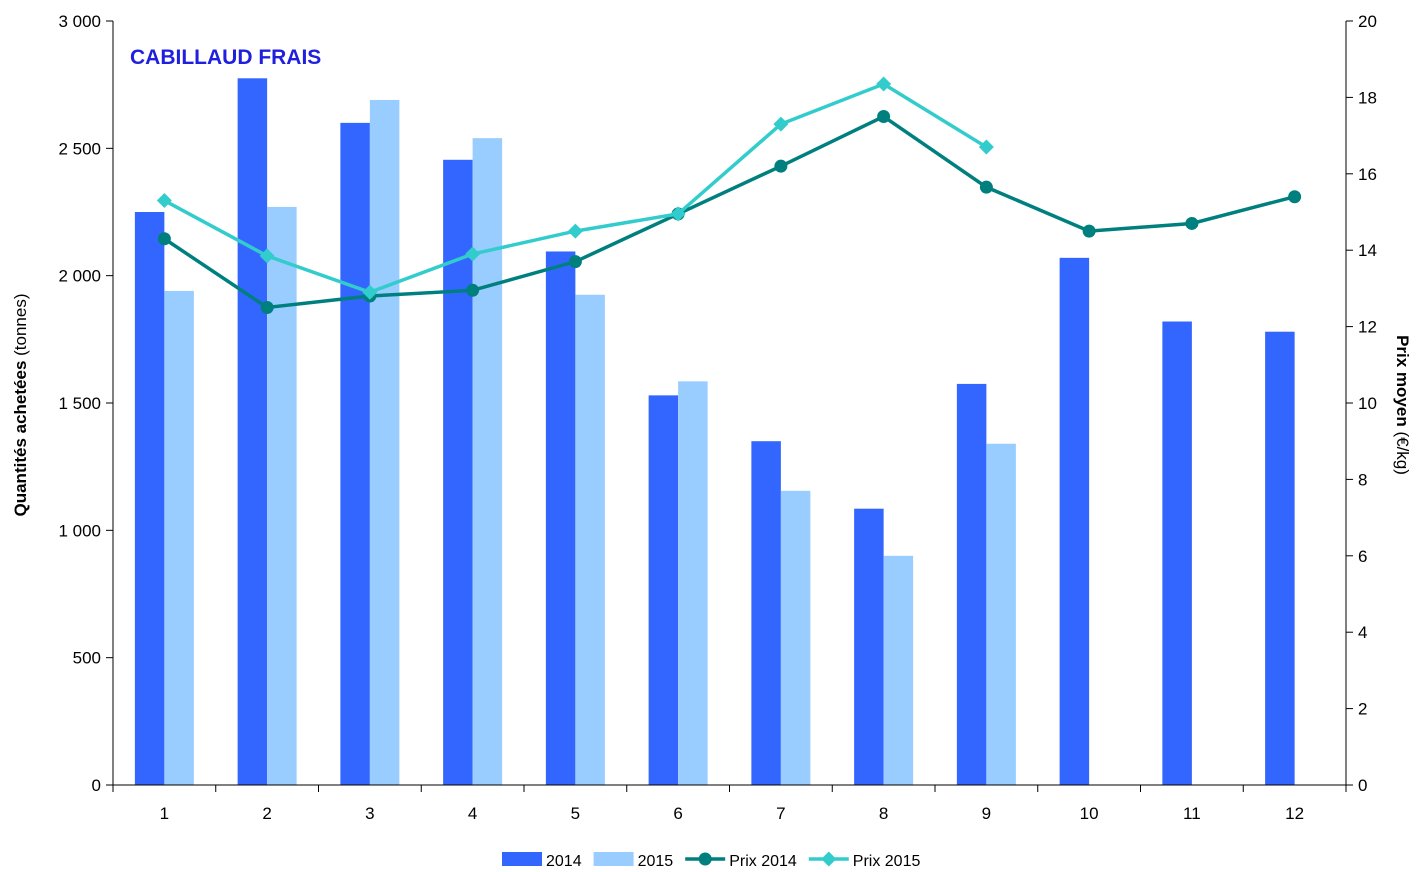 Image resolution: width=1417 pixels, height=872 pixels. Describe the element at coordinates (763, 861) in the screenshot. I see `legend-label: Prix 2014` at that location.